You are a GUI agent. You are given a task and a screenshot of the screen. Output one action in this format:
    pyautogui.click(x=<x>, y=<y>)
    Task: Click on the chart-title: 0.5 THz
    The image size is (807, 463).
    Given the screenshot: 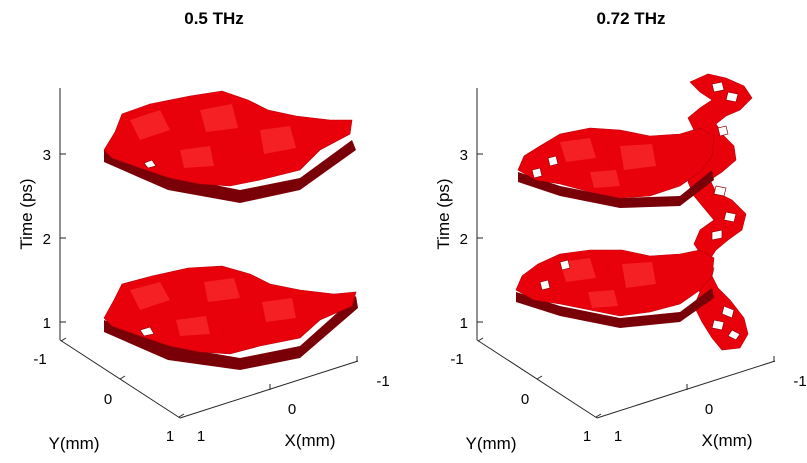 What is the action you would take?
    pyautogui.click(x=214, y=18)
    